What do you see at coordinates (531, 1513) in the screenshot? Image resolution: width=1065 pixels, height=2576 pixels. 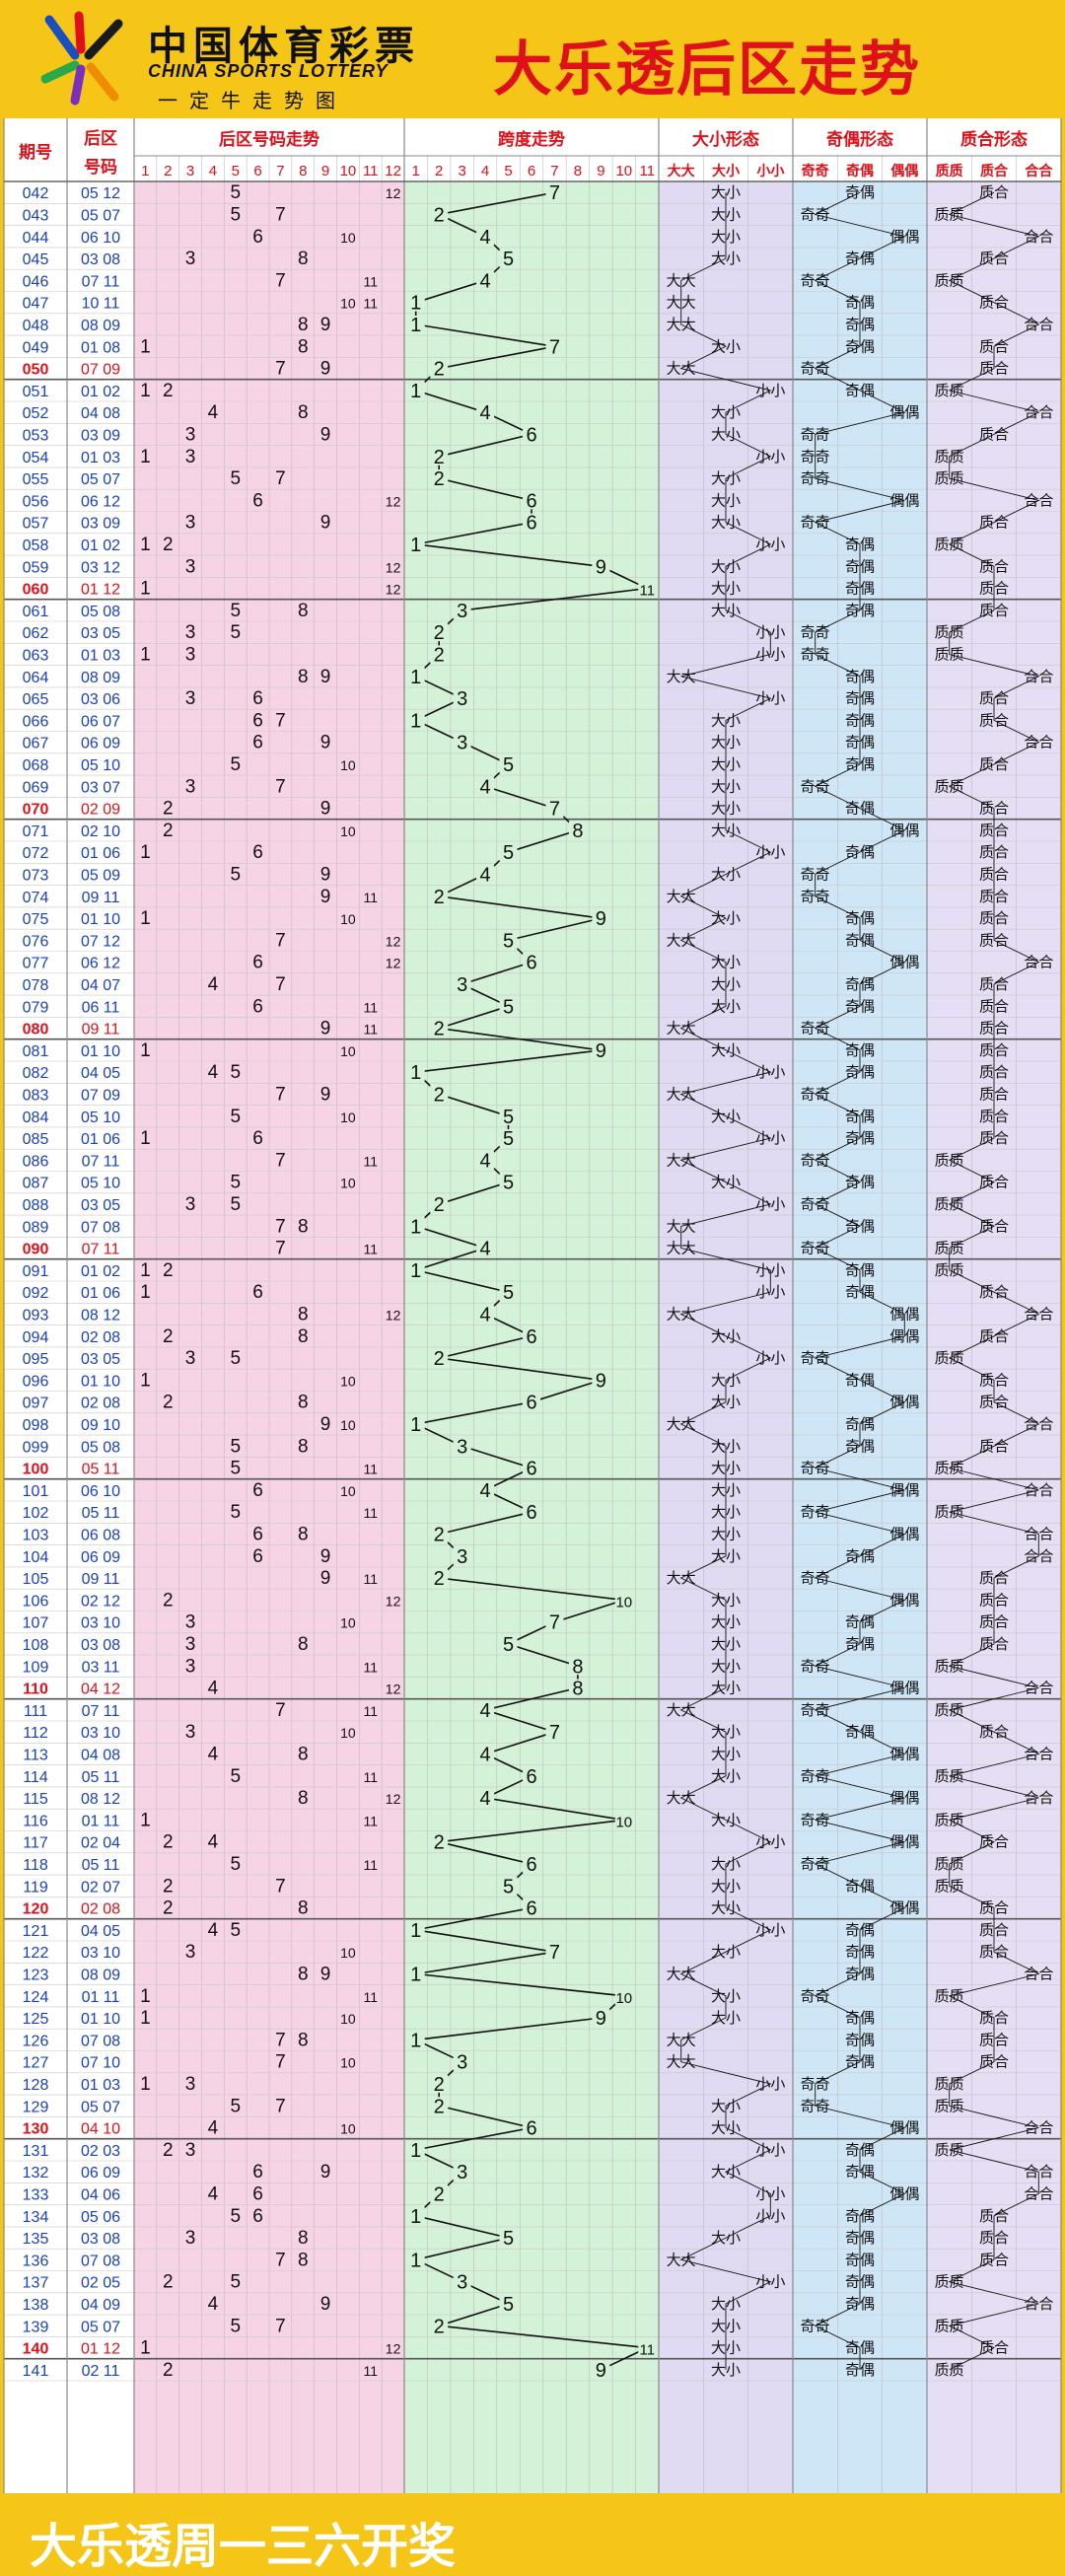 I see `span-mark: 6` at bounding box center [531, 1513].